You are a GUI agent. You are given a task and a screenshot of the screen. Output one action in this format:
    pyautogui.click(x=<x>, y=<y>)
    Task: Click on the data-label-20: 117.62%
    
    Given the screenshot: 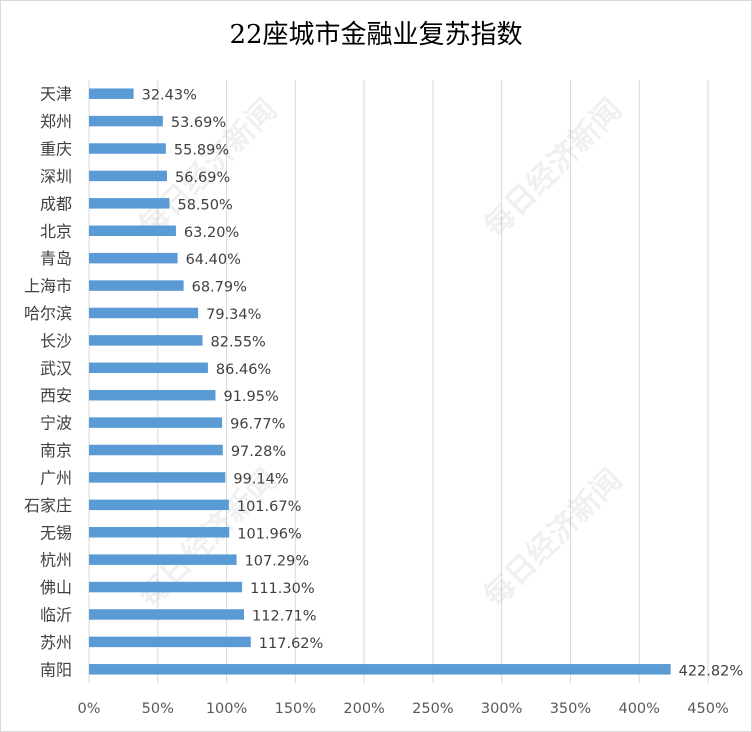 What is the action you would take?
    pyautogui.click(x=291, y=644)
    